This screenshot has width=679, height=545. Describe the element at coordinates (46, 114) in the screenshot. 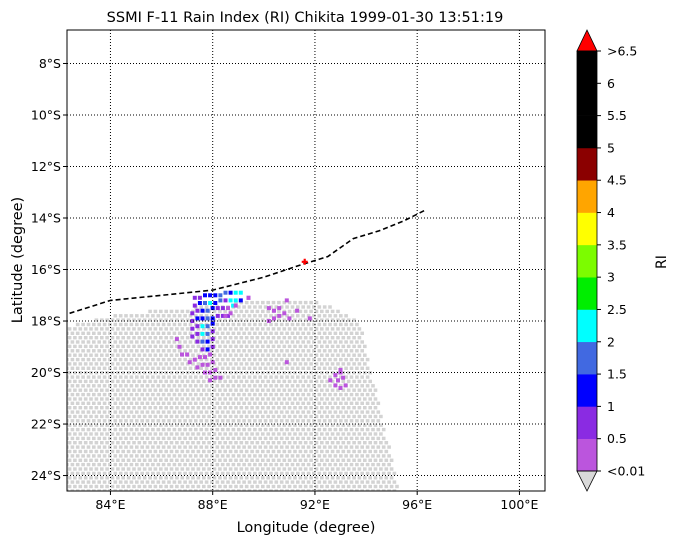

I see `y-tick-label: 10°S` at that location.